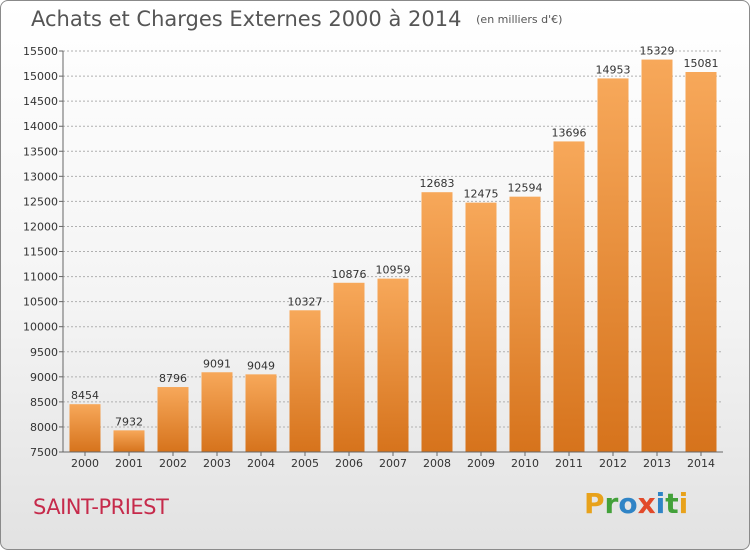 Image resolution: width=750 pixels, height=550 pixels. What do you see at coordinates (217, 412) in the screenshot?
I see `bar-2003` at bounding box center [217, 412].